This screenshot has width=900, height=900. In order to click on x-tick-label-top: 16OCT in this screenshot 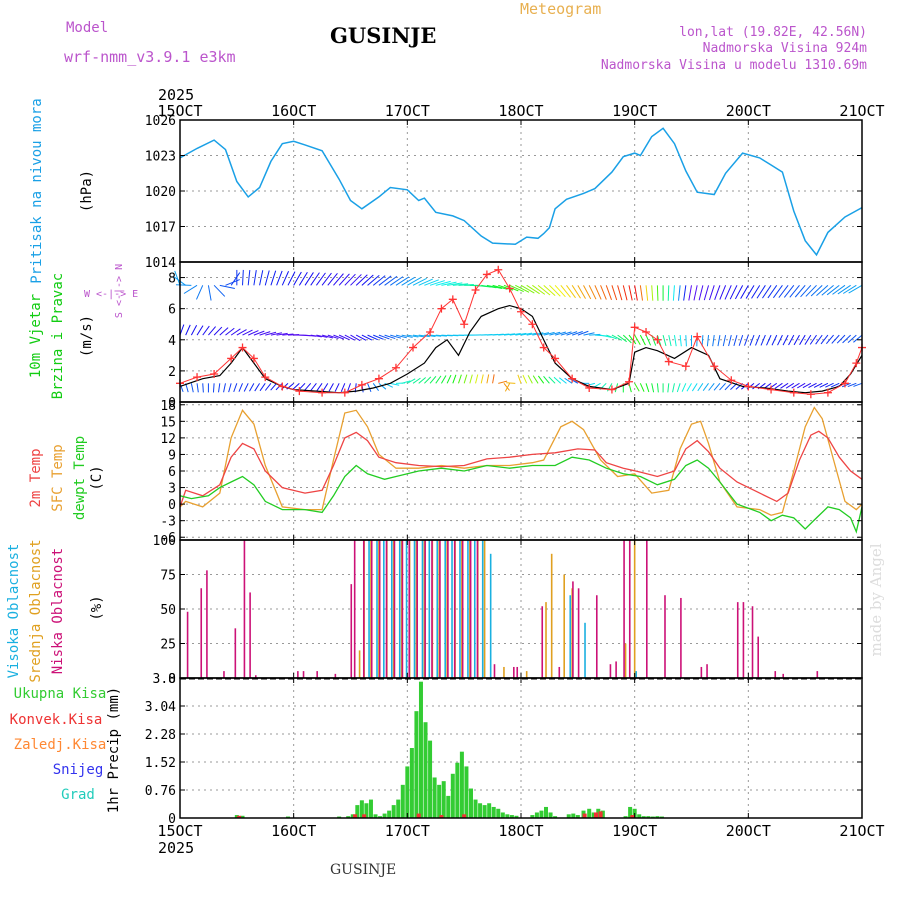, I will do `click(293, 111)`.